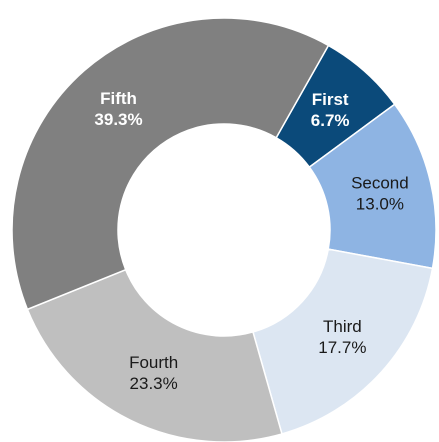  What do you see at coordinates (118, 119) in the screenshot?
I see `value-label: 39.3%` at bounding box center [118, 119].